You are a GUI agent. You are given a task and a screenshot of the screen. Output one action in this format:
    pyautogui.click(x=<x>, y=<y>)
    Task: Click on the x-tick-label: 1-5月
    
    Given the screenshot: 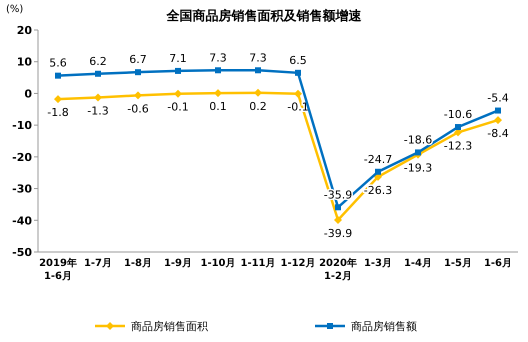 What is the action you would take?
    pyautogui.click(x=458, y=263)
    